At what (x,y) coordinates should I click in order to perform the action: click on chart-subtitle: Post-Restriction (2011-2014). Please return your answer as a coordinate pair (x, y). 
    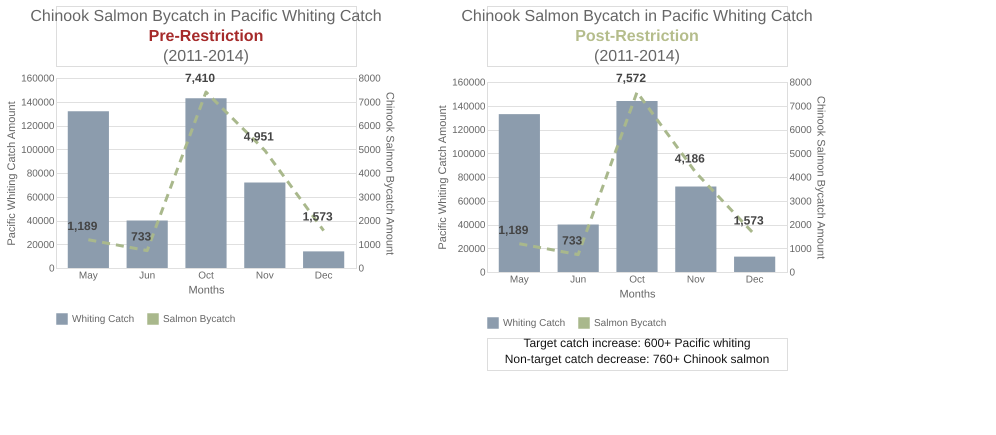
    Looking at the image, I should click on (637, 46).